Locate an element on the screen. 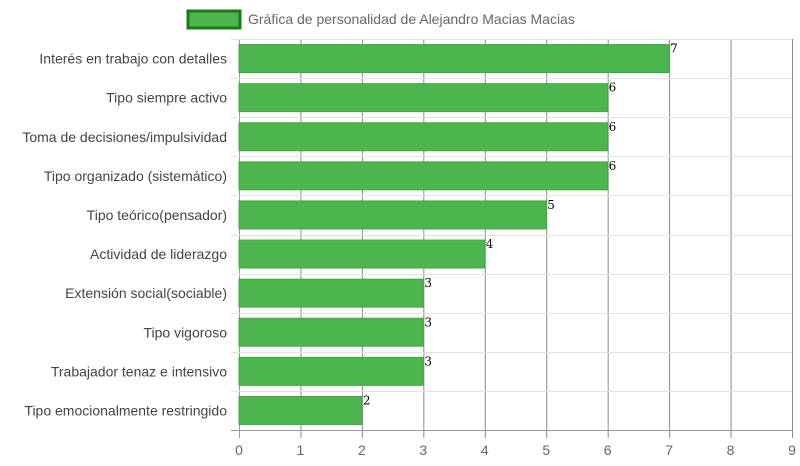 Image resolution: width=800 pixels, height=466 pixels. x-tick-label: 4 is located at coordinates (485, 450).